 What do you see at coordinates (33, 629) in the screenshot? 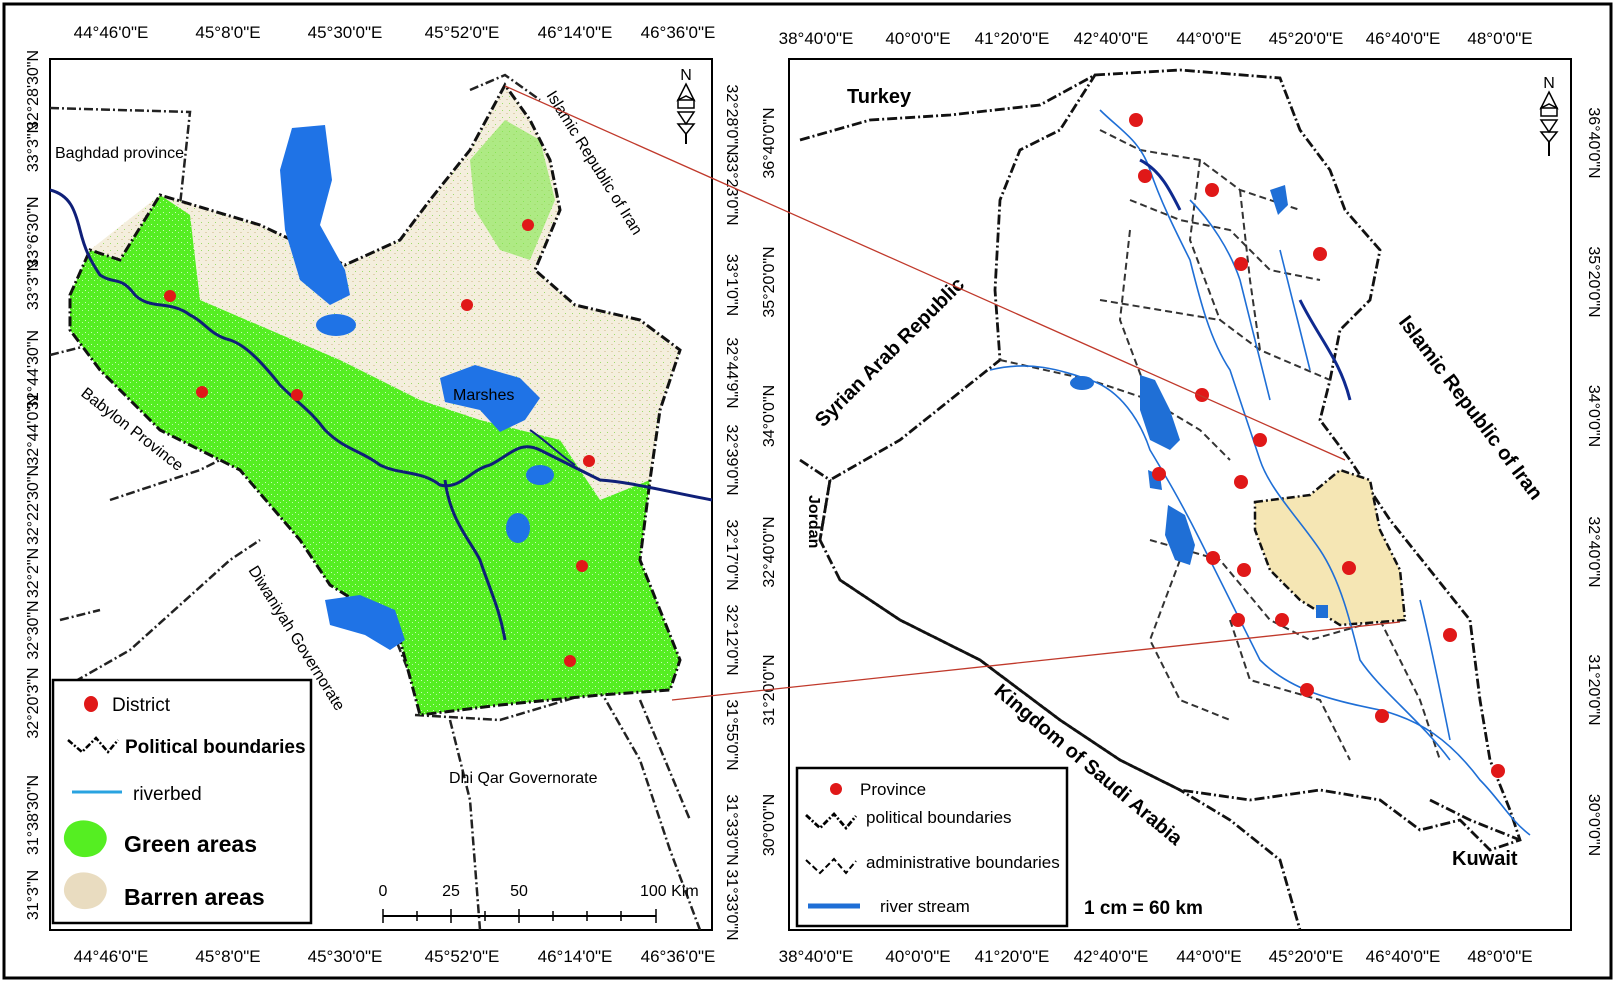
I see `tick-left-8: 32°30"N` at bounding box center [33, 629].